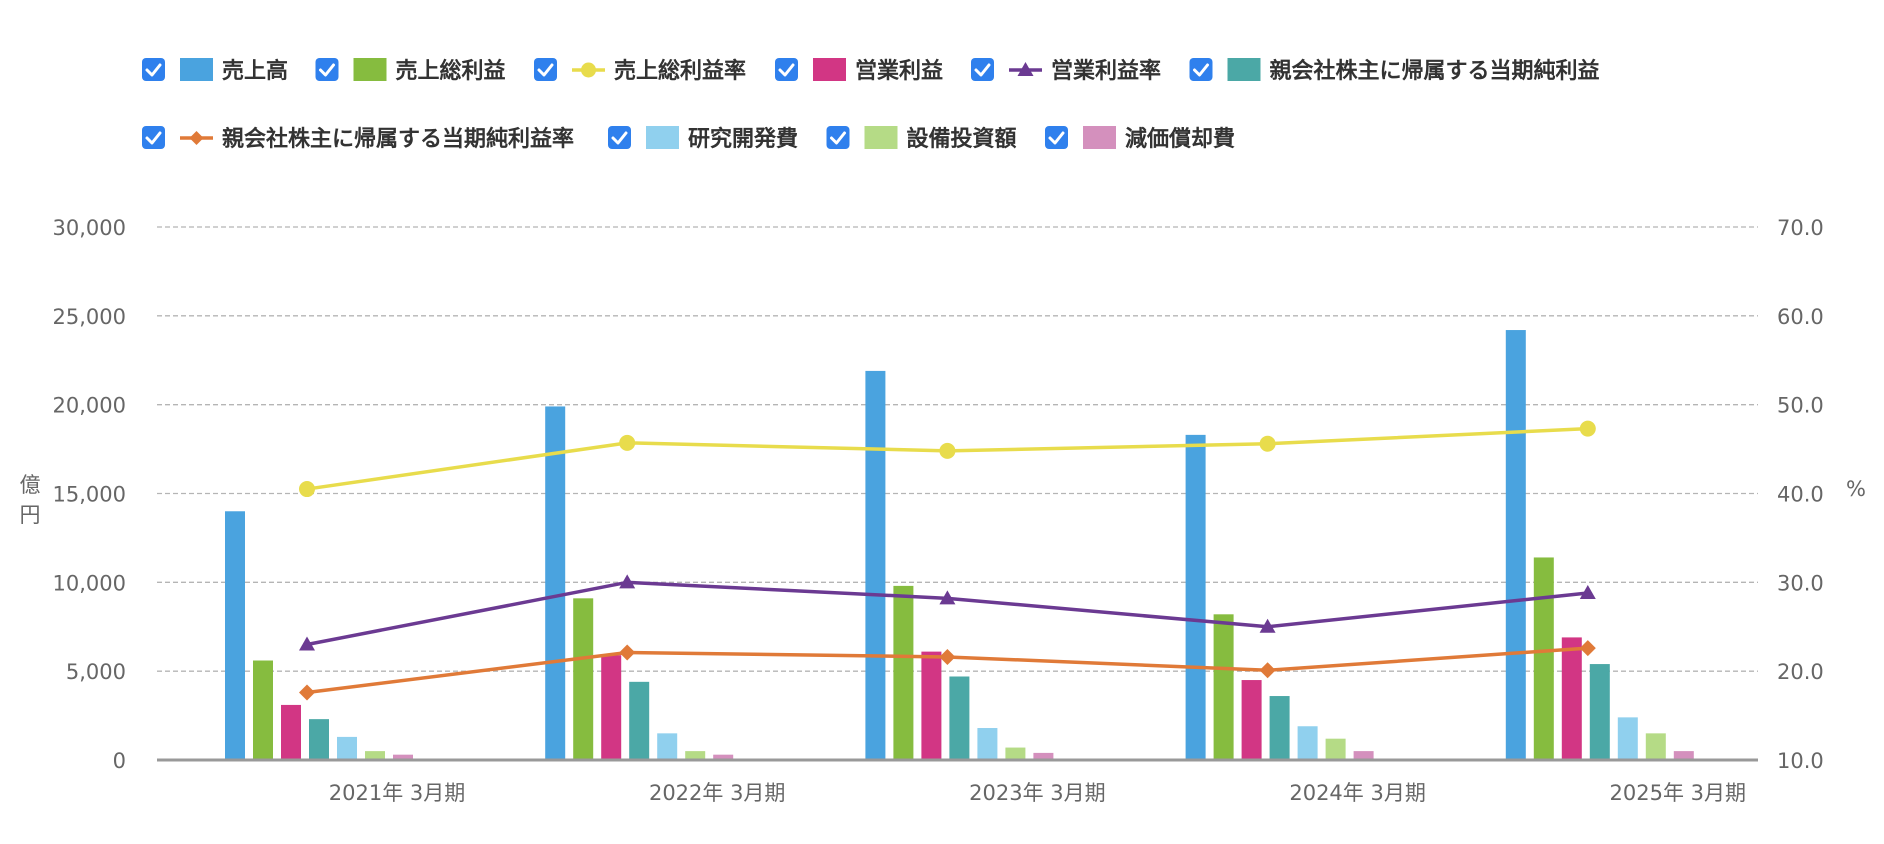  Describe the element at coordinates (640, 71) in the screenshot. I see `legend-item: 売上総利益率` at that location.